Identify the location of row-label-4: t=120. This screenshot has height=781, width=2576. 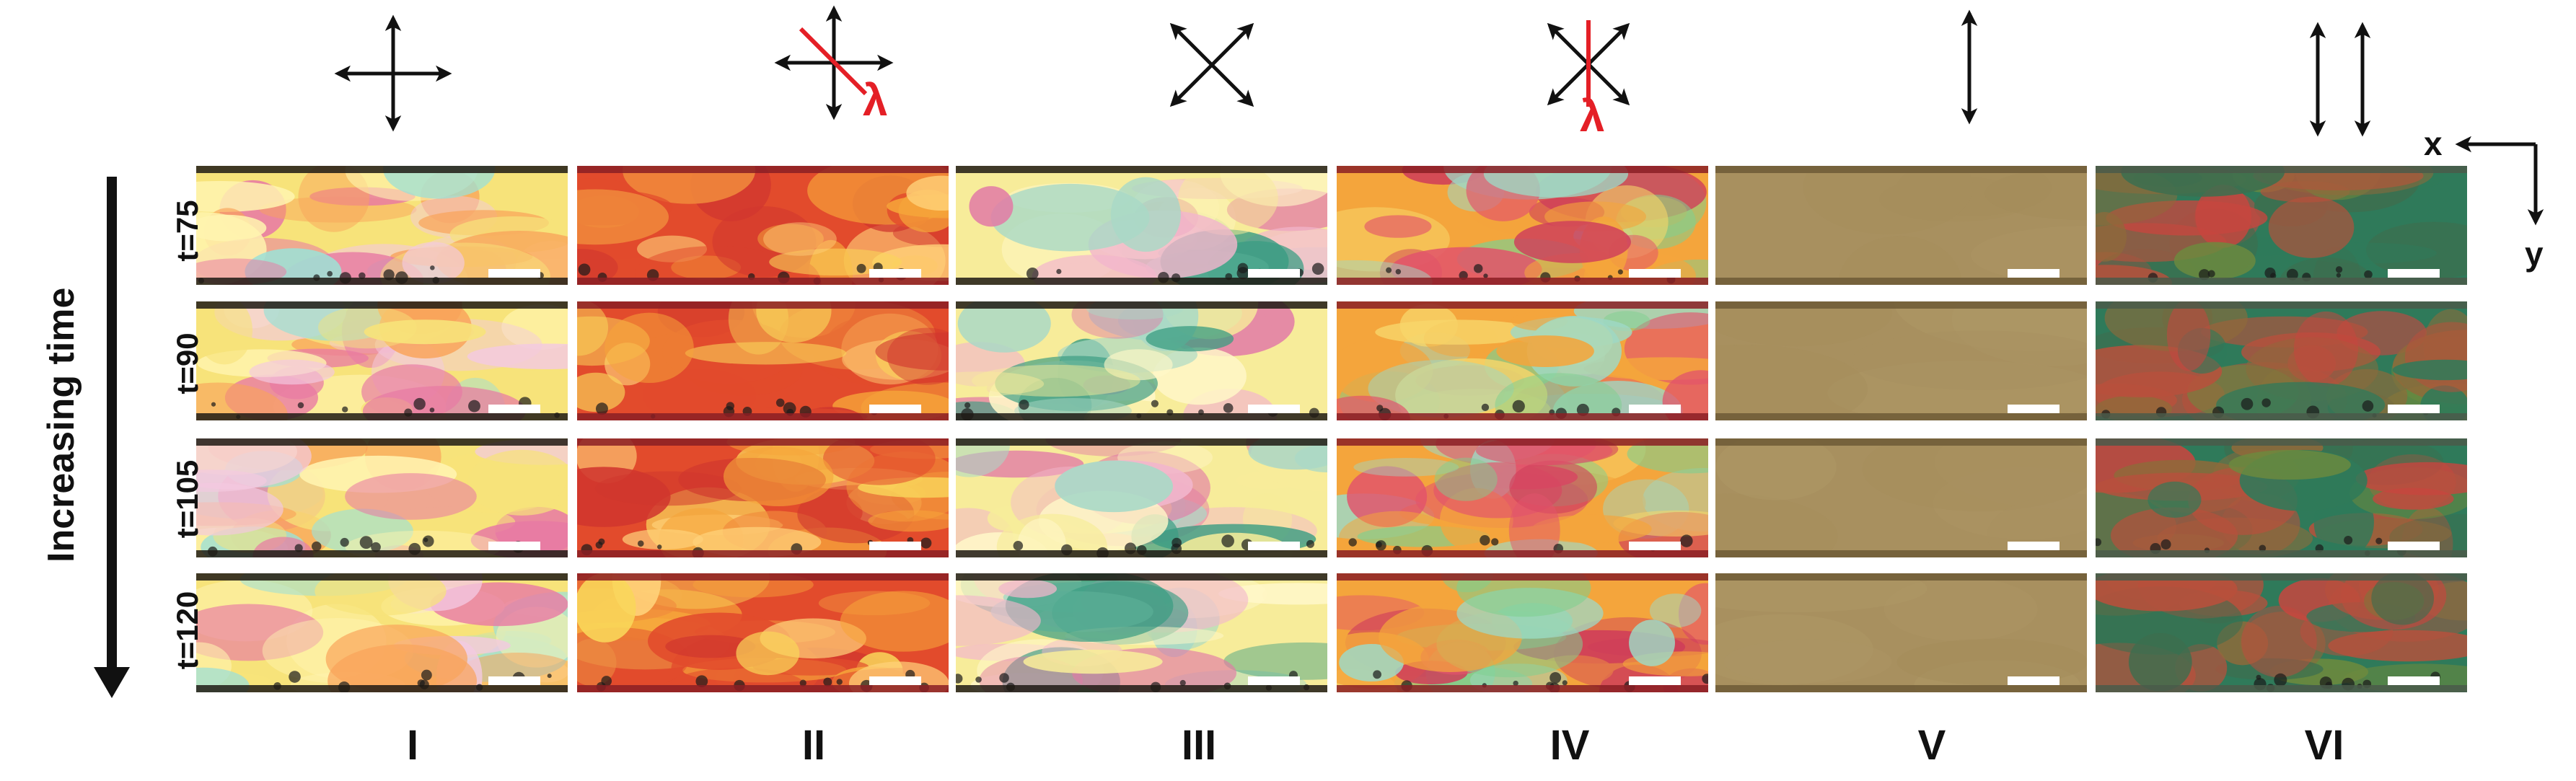
(187, 630).